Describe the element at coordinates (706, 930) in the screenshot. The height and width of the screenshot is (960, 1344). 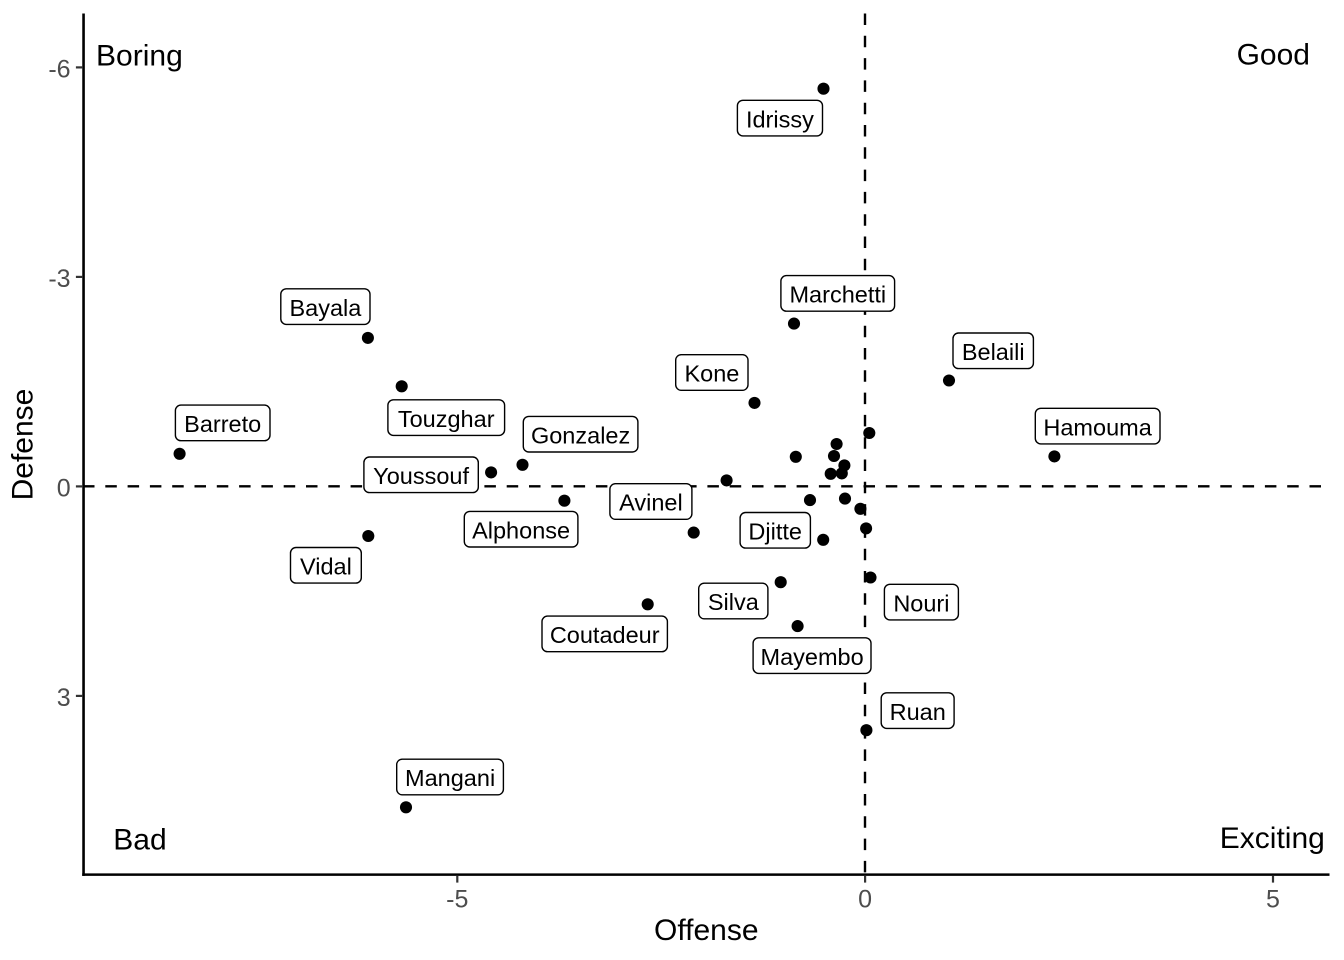
I see `svg-text: Offense` at that location.